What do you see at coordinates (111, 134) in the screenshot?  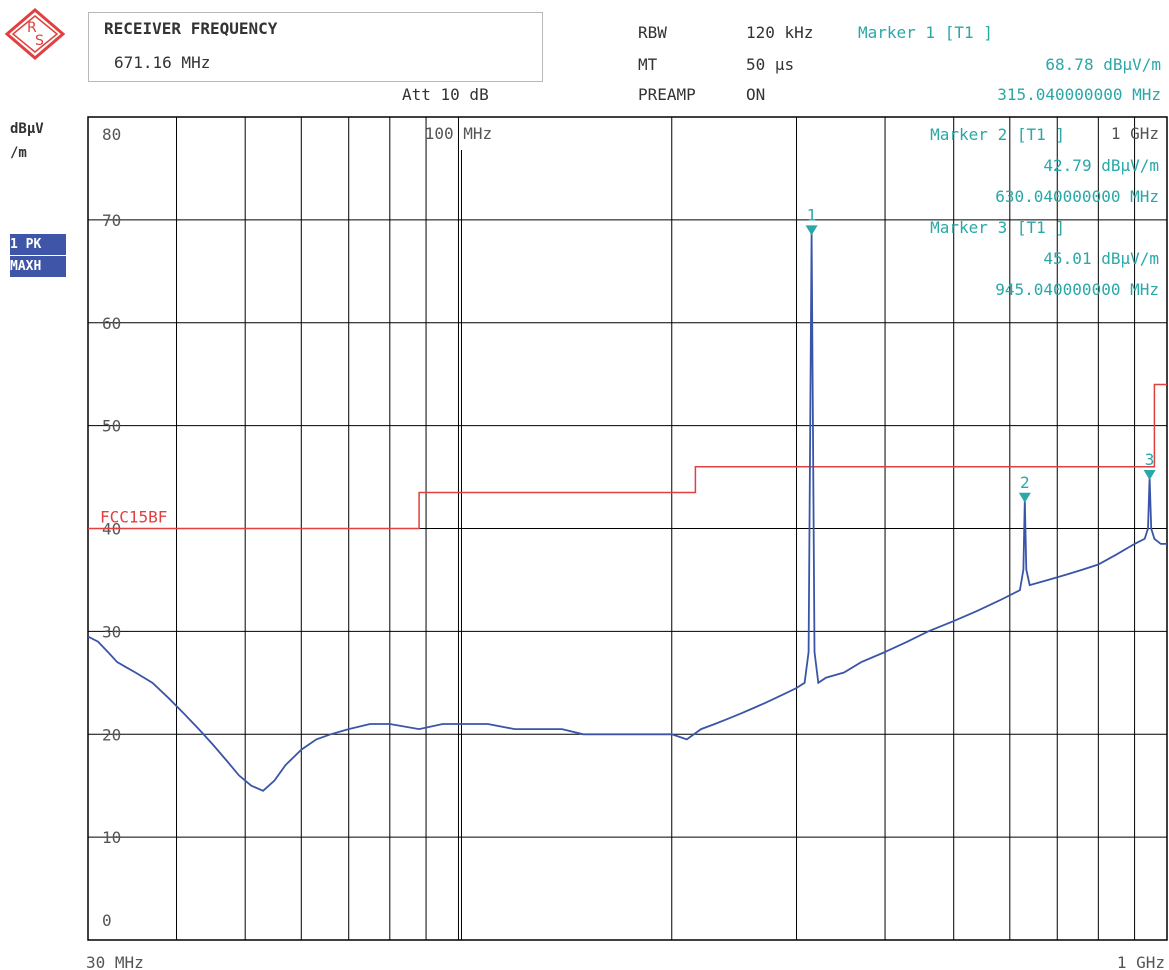 I see `y-tick-label: 80` at bounding box center [111, 134].